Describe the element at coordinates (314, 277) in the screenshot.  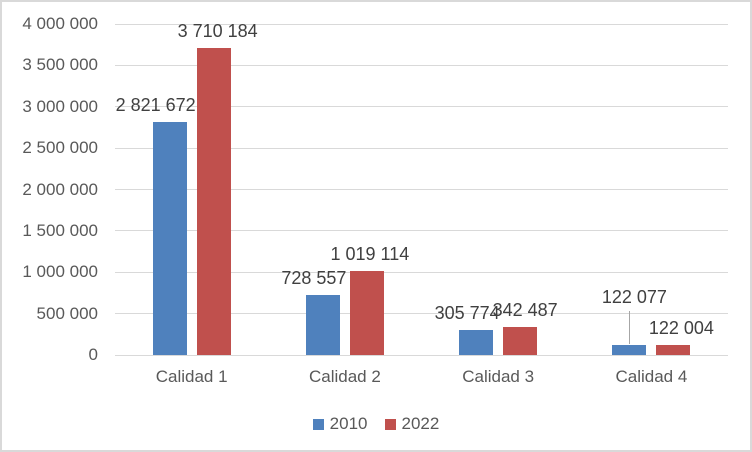
I see `bar-value-label: 728 557` at that location.